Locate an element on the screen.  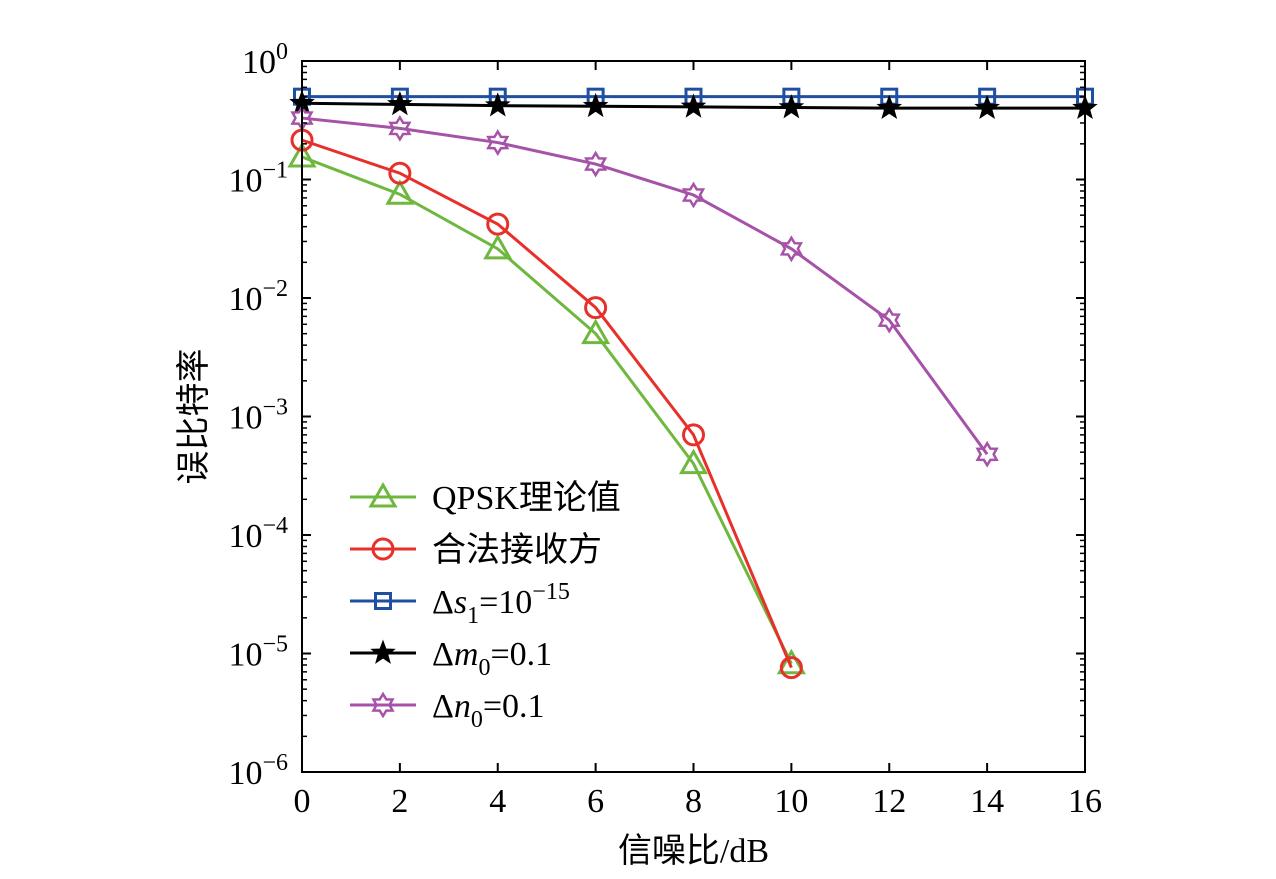
x-tick-label: 8 is located at coordinates (693, 801).